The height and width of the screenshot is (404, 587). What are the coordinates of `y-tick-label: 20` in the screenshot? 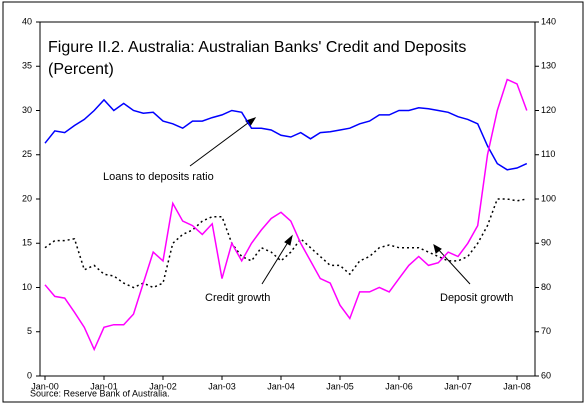 It's located at (27, 198).